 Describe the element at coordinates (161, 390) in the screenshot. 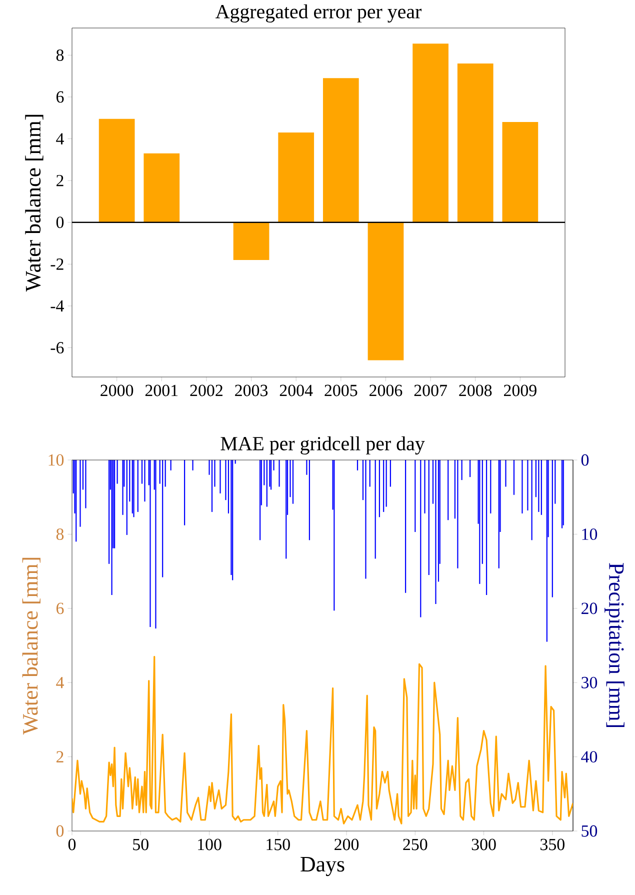

I see `x-tick-label: 2001` at that location.